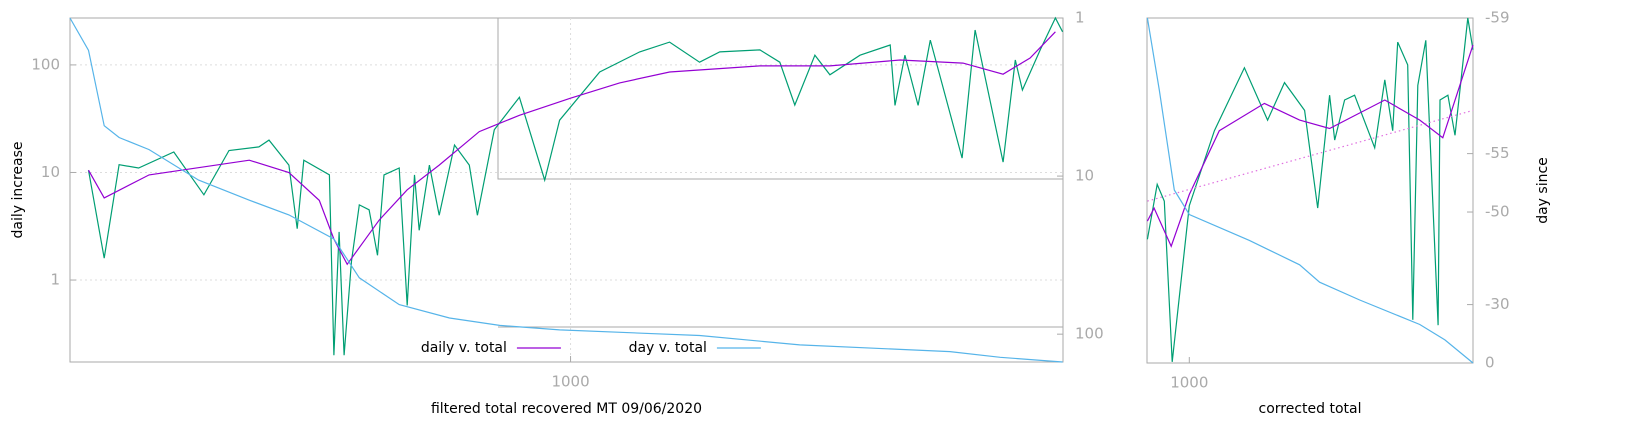  What do you see at coordinates (45, 64) in the screenshot?
I see `y-tick-label: 100` at bounding box center [45, 64].